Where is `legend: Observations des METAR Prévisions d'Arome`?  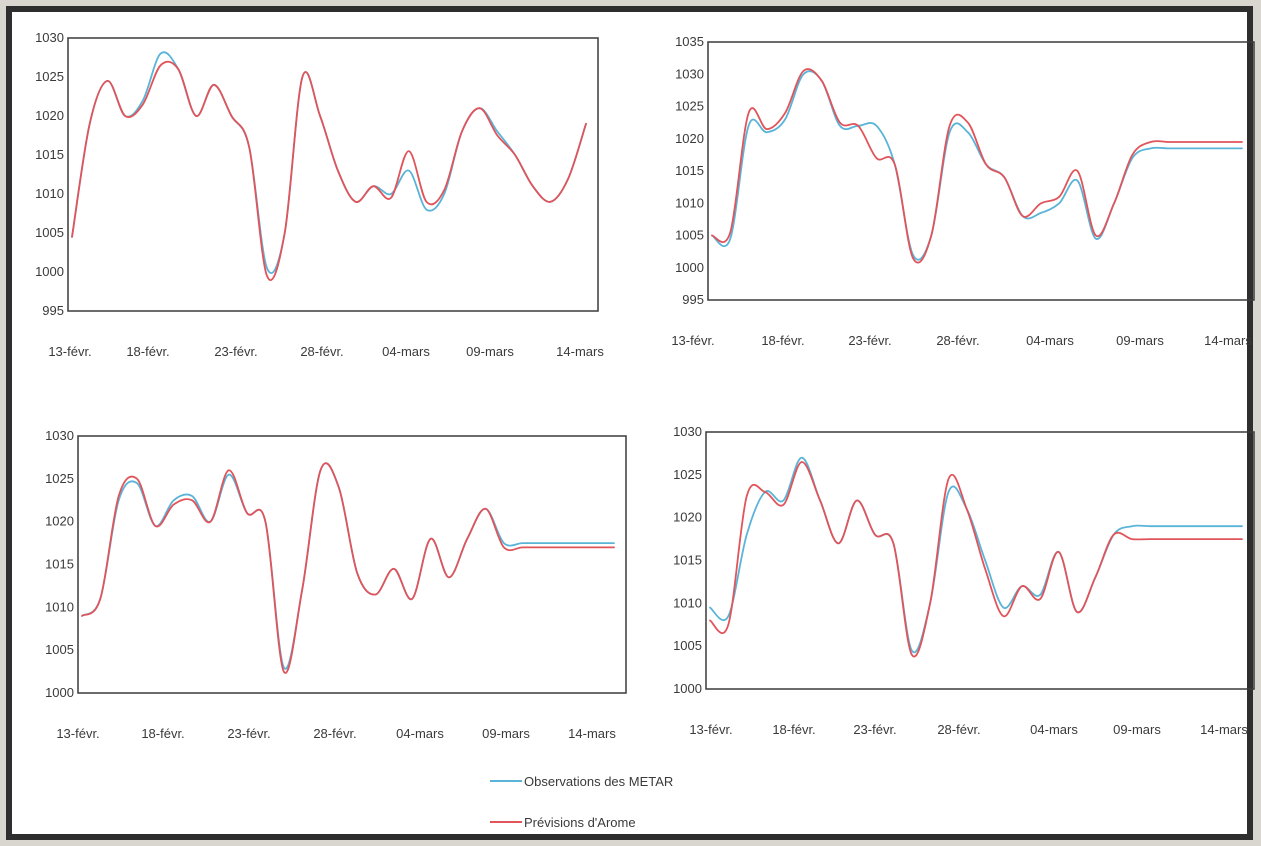
legend: Observations des METAR Prévisions d'Arome is located at coordinates (581, 802).